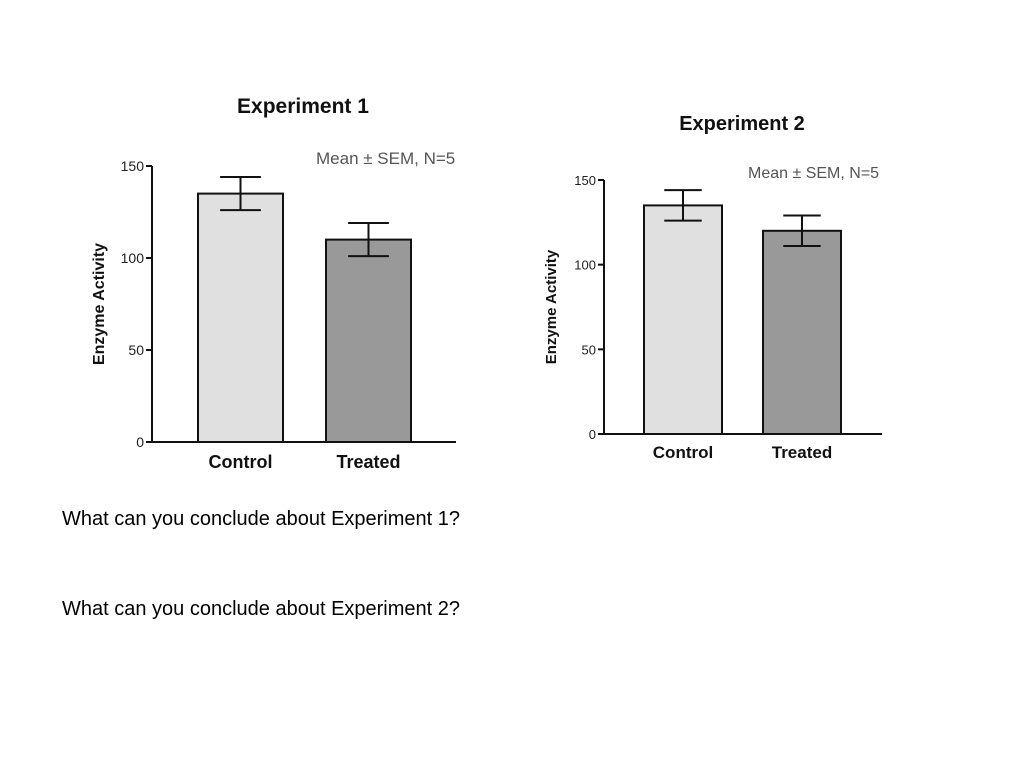 This screenshot has width=1024, height=768. Describe the element at coordinates (592, 434) in the screenshot. I see `chart-2-y-tick-label: 0` at that location.